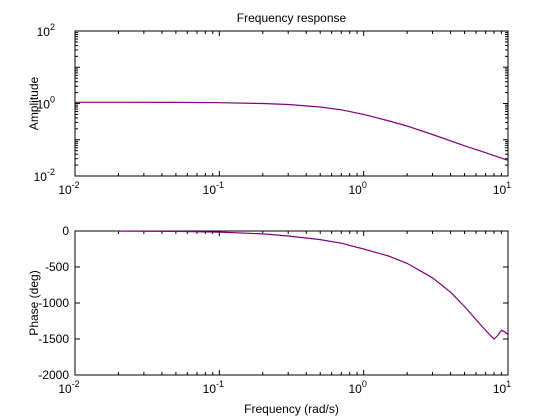 Image resolution: width=560 pixels, height=420 pixels. What do you see at coordinates (53, 303) in the screenshot?
I see `y-tick-label: -1000` at bounding box center [53, 303].